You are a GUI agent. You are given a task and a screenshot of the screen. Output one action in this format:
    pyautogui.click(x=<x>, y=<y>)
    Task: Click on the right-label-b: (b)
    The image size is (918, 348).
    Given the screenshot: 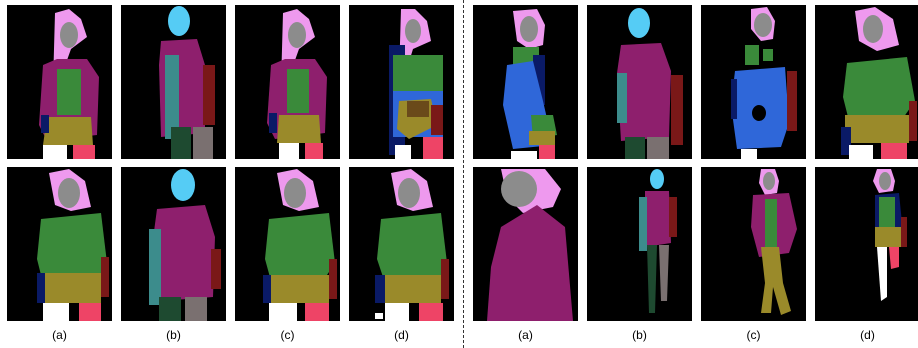 What is the action you would take?
    pyautogui.click(x=639, y=335)
    